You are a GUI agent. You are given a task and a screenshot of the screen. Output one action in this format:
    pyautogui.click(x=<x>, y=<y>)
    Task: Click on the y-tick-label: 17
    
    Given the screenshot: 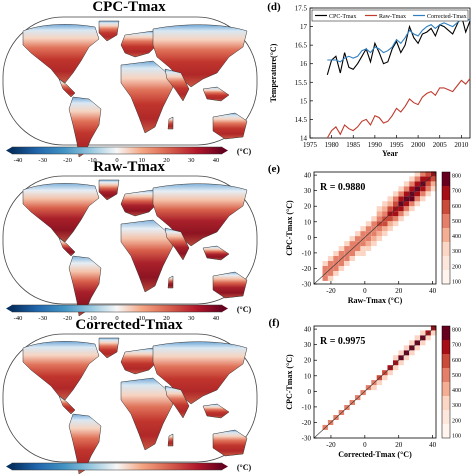 What is the action you would take?
    pyautogui.click(x=304, y=27)
    